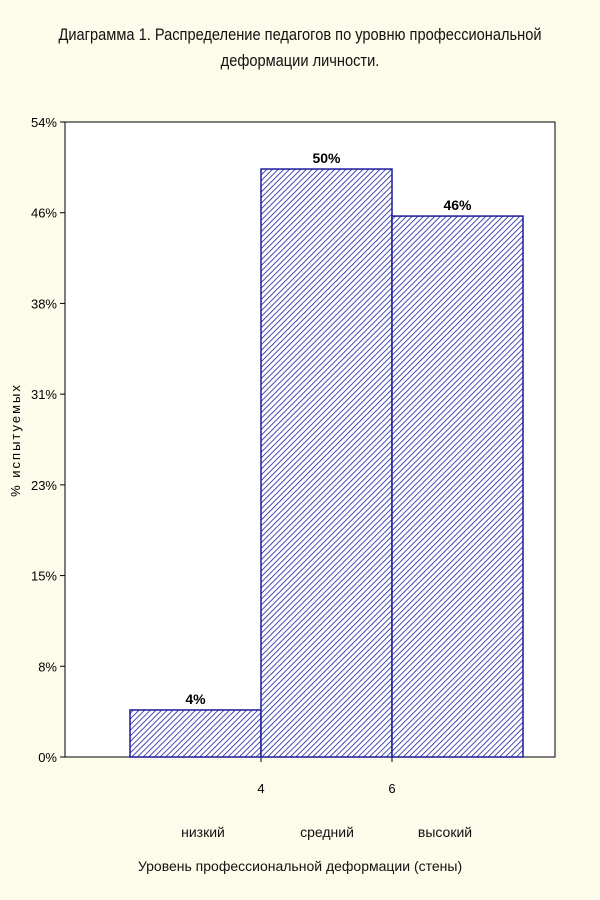  I want to click on y-tick-label: 54%, so click(44, 122).